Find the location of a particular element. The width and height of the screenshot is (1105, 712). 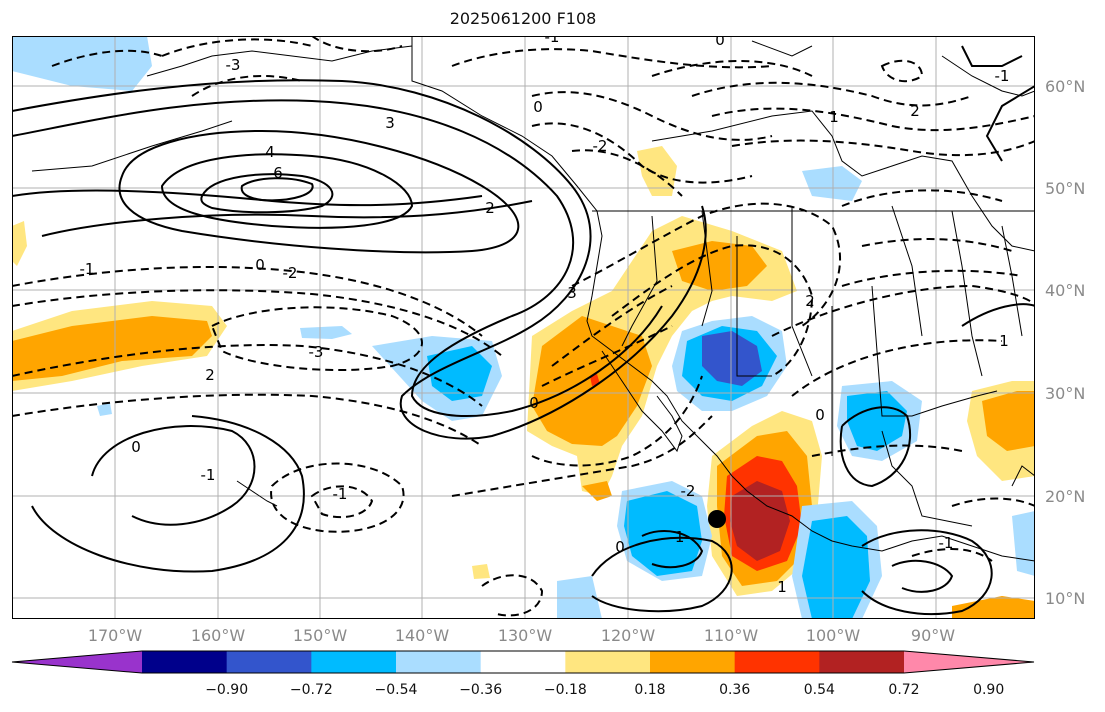

colorbar-extend-high is located at coordinates (969, 662).